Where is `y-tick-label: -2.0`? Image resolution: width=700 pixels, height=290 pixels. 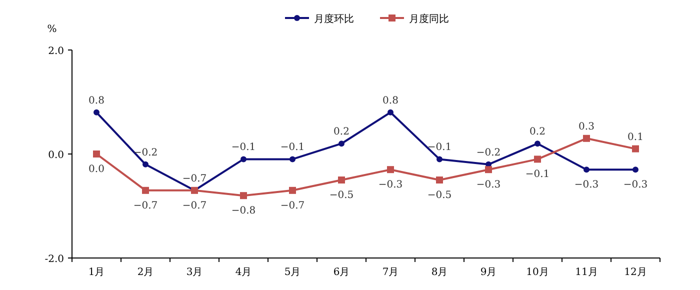 y-tick-label: -2.0 is located at coordinates (54, 259).